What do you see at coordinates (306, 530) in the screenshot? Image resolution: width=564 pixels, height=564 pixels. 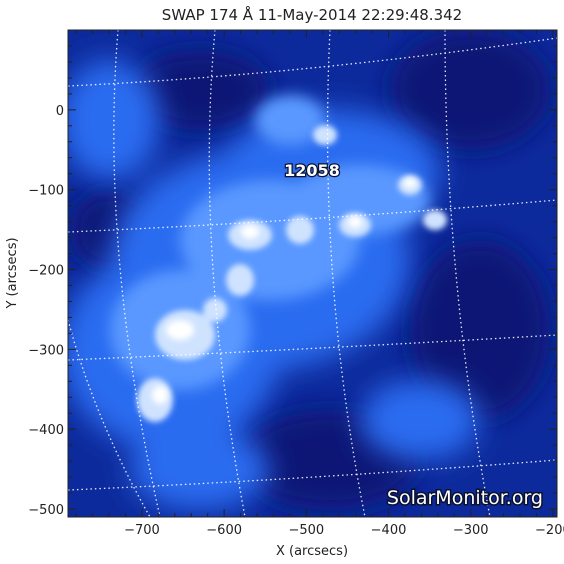 I see `x-tick-label: −500` at bounding box center [306, 530].